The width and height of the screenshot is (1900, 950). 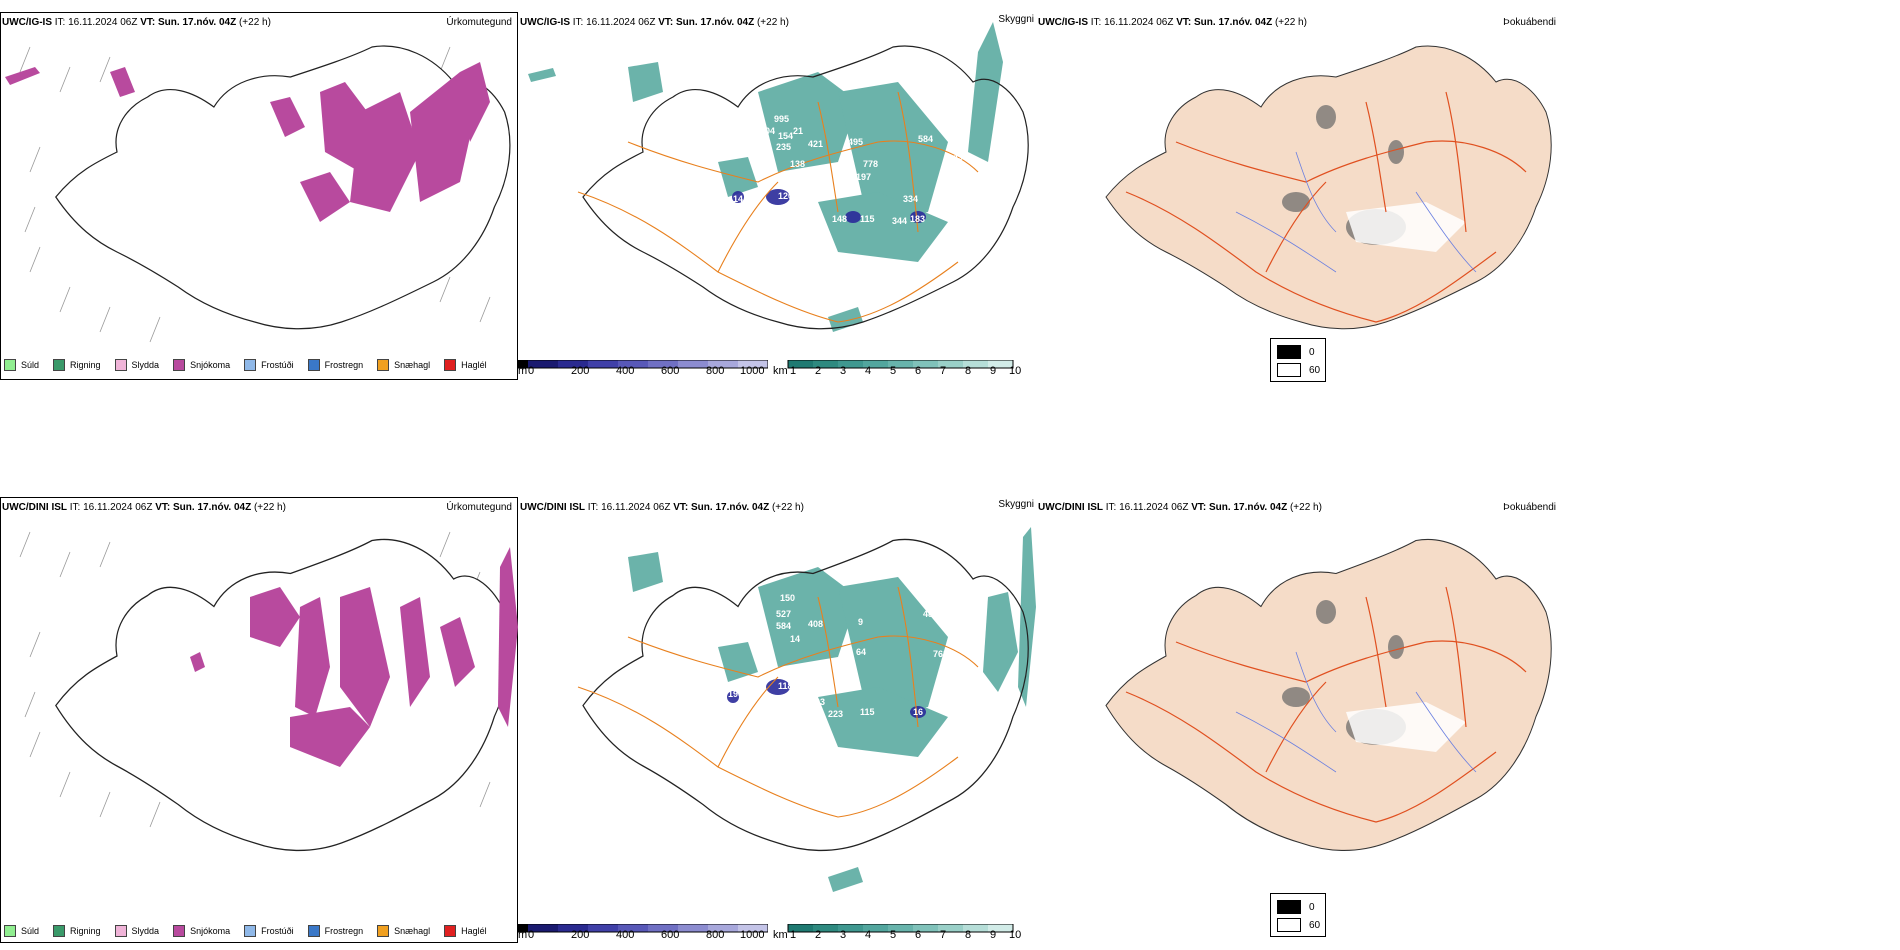 I want to click on svg-text: 995, so click(x=781, y=119).